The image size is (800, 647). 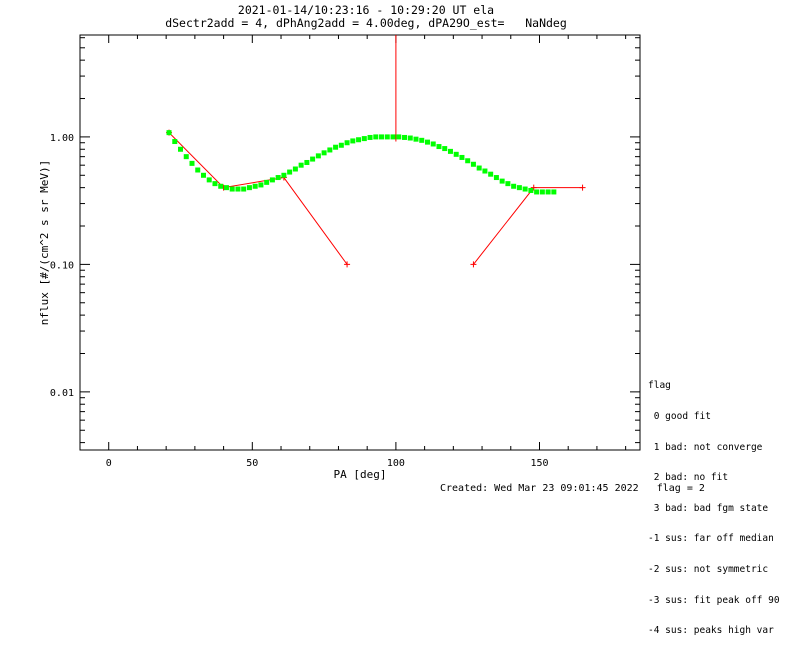 What do you see at coordinates (708, 570) in the screenshot?
I see `legend-item: -2 sus: not symmetric` at bounding box center [708, 570].